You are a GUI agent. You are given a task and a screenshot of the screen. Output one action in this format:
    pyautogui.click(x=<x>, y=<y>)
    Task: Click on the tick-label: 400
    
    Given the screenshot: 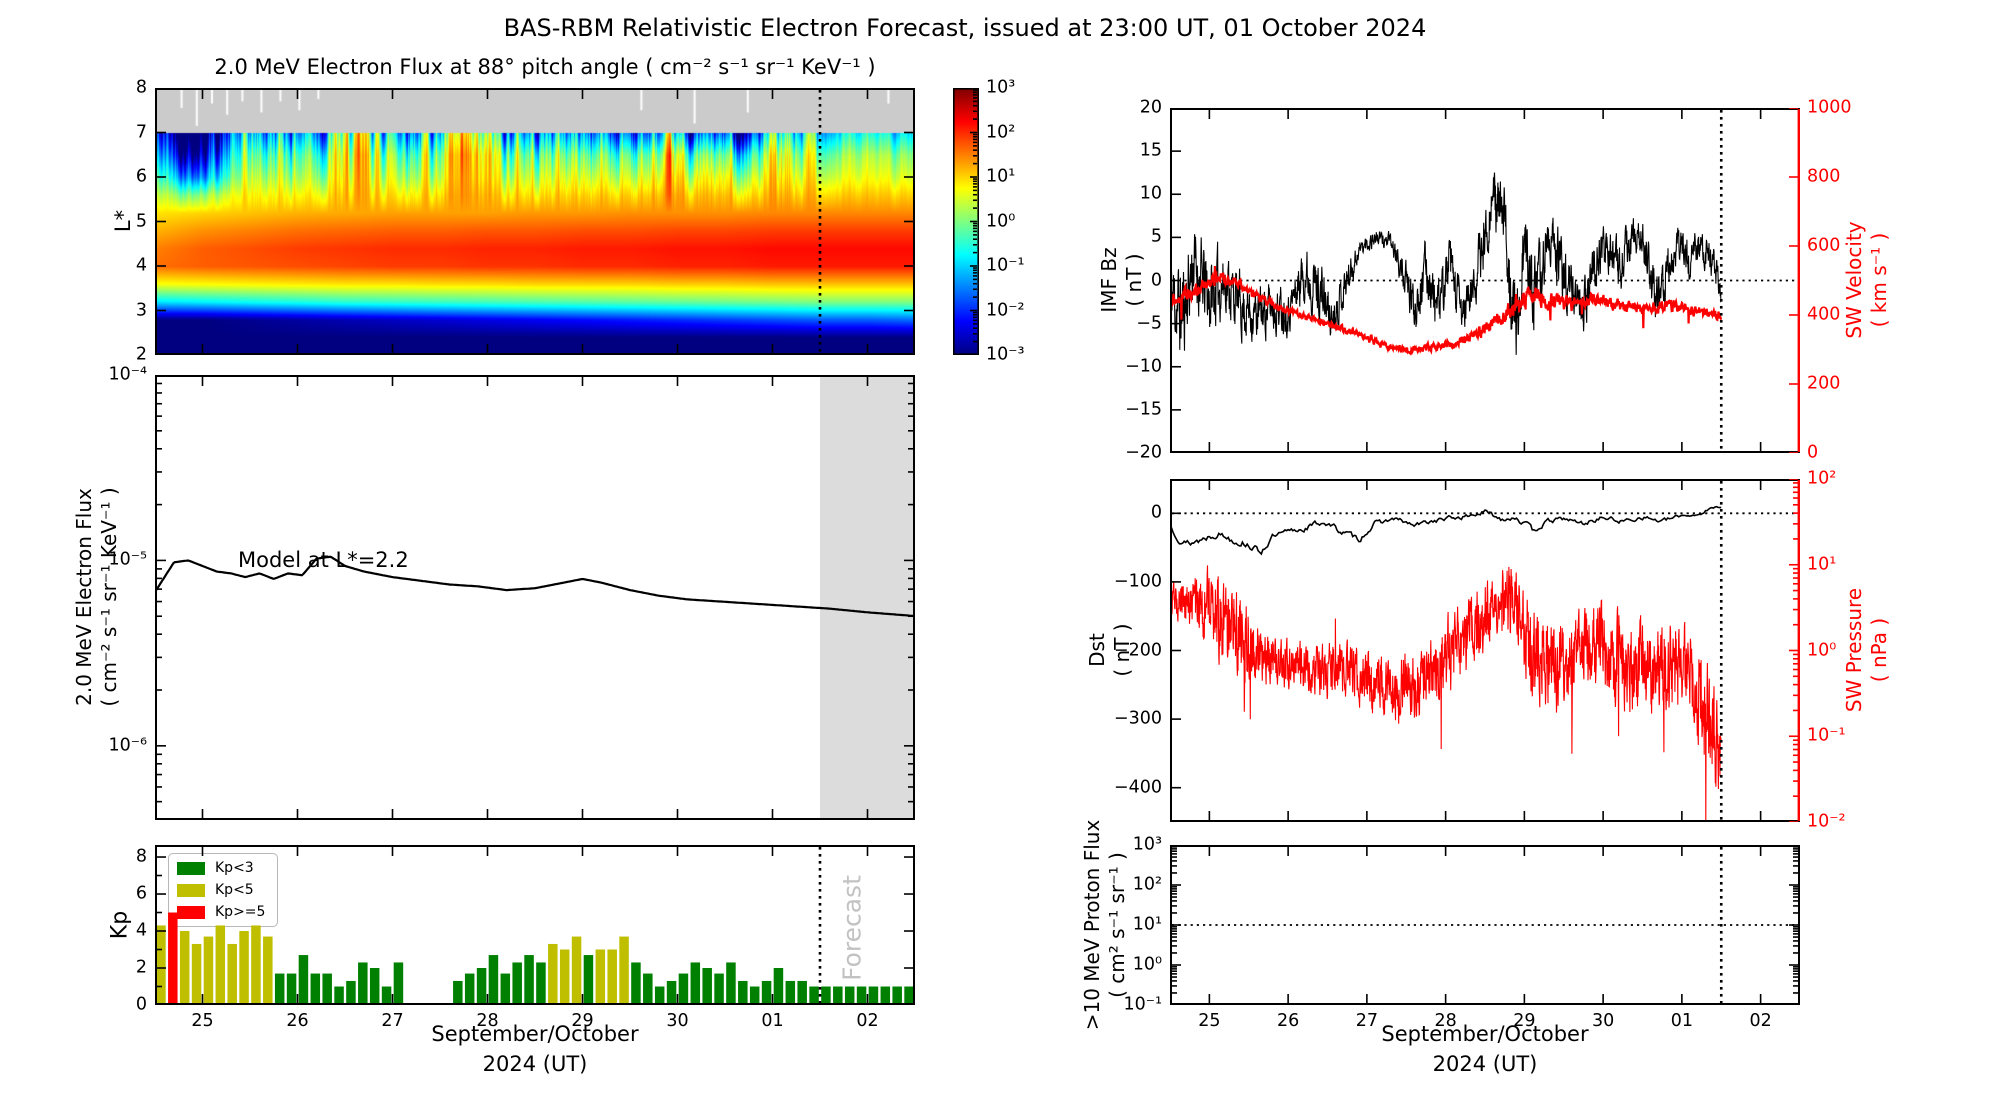 What is the action you would take?
    pyautogui.click(x=1824, y=314)
    